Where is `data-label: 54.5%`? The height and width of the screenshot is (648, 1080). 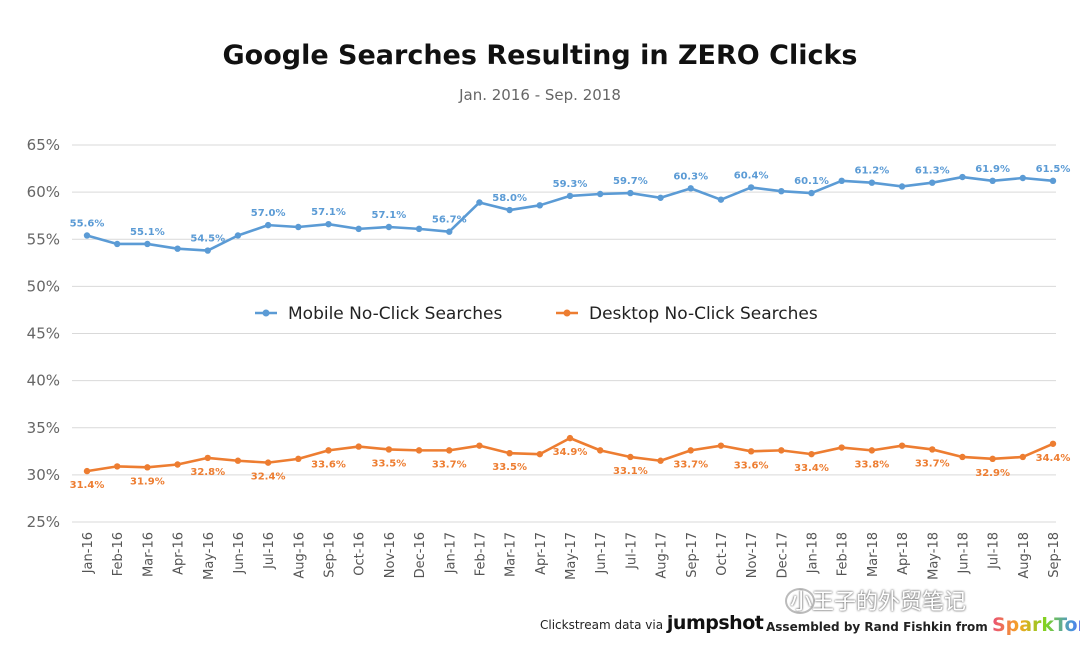
data-label: 54.5% is located at coordinates (207, 239).